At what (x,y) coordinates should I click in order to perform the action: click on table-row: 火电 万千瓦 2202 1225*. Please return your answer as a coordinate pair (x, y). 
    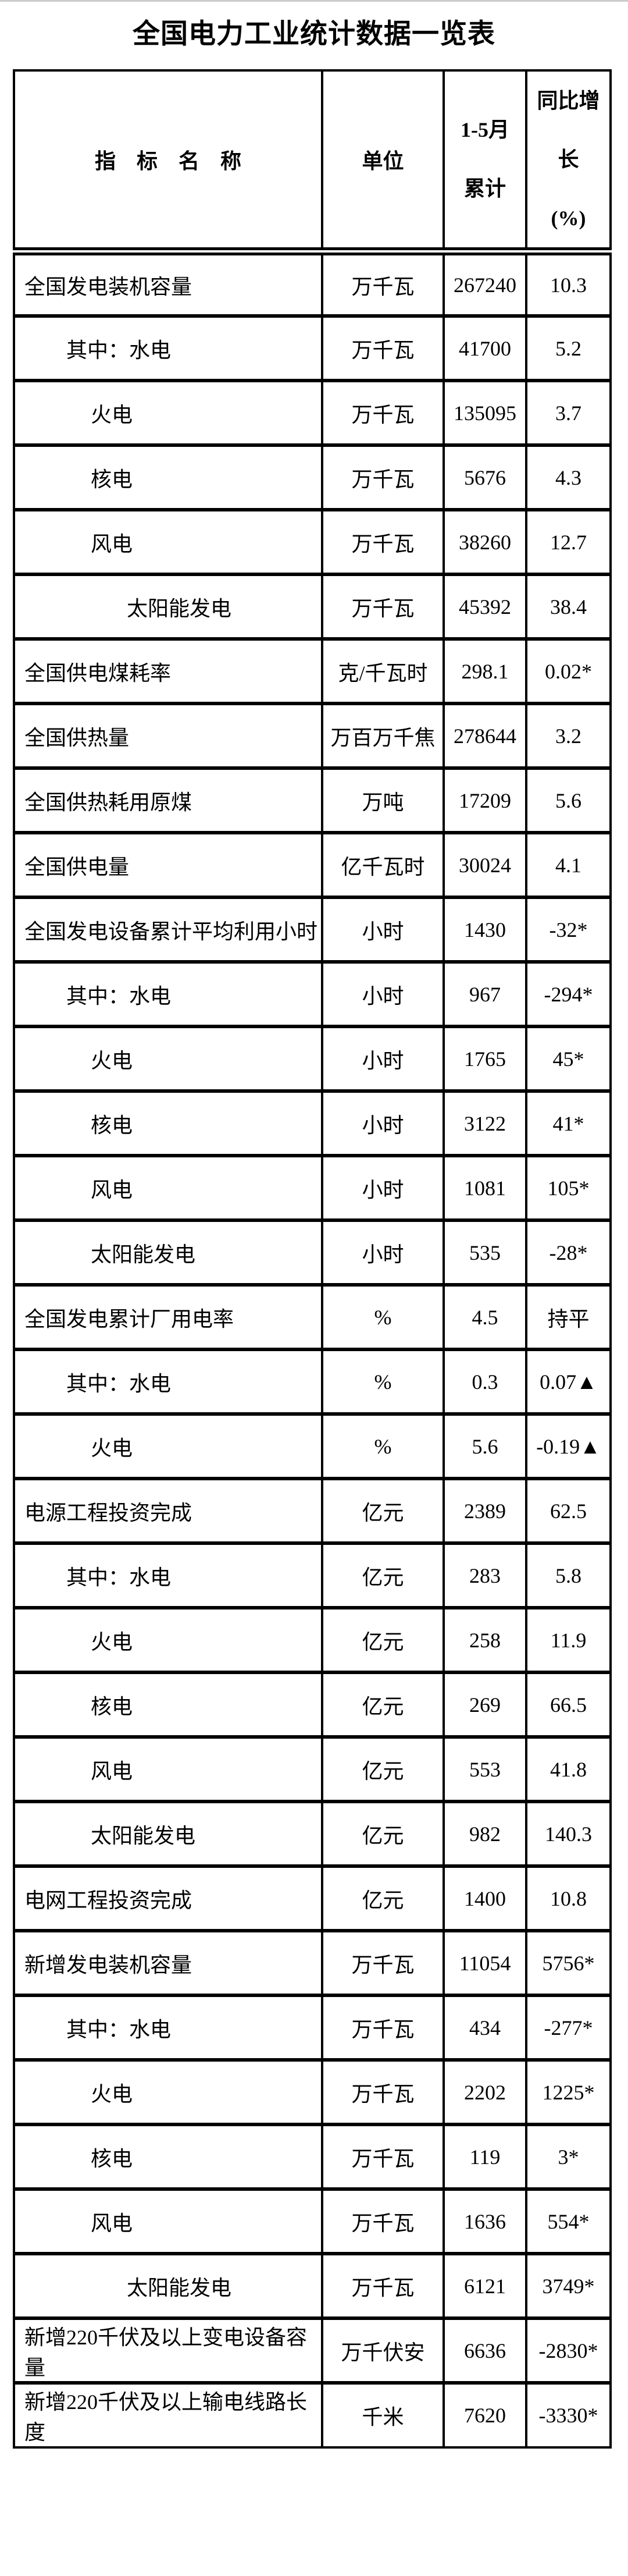
    Looking at the image, I should click on (312, 2091).